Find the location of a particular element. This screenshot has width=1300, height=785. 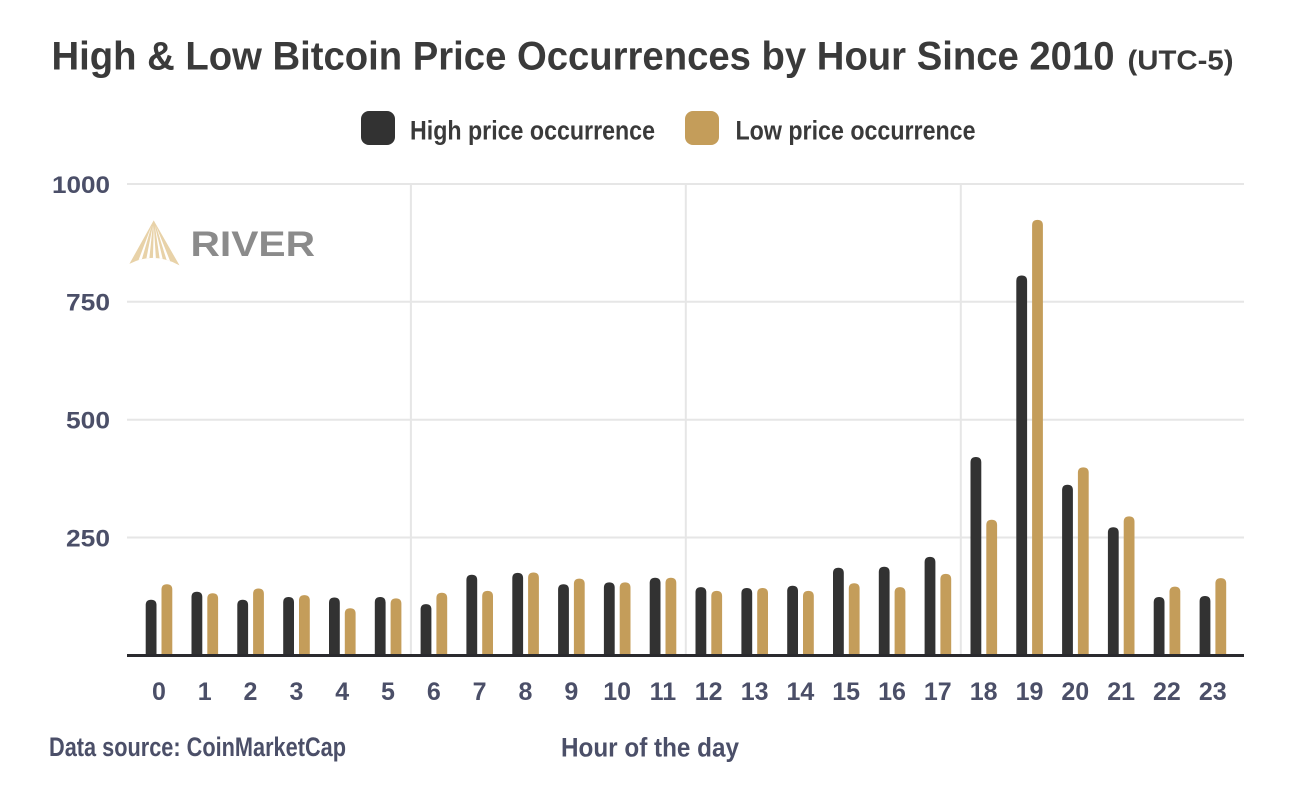

svg-text: 14 is located at coordinates (800, 692).